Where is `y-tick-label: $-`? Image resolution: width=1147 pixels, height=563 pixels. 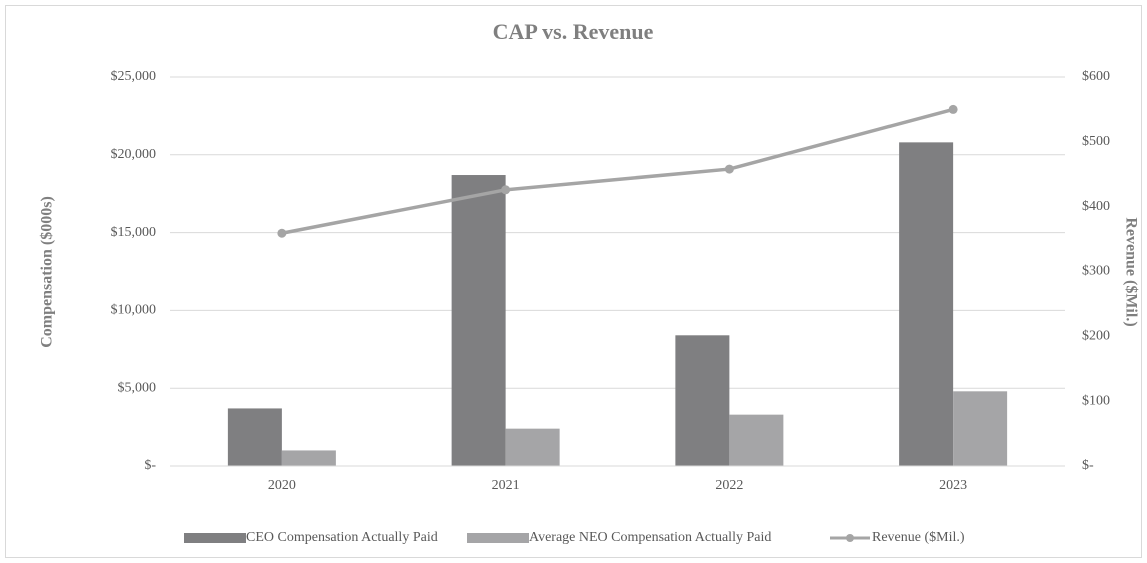
y-tick-label: $- is located at coordinates (150, 465).